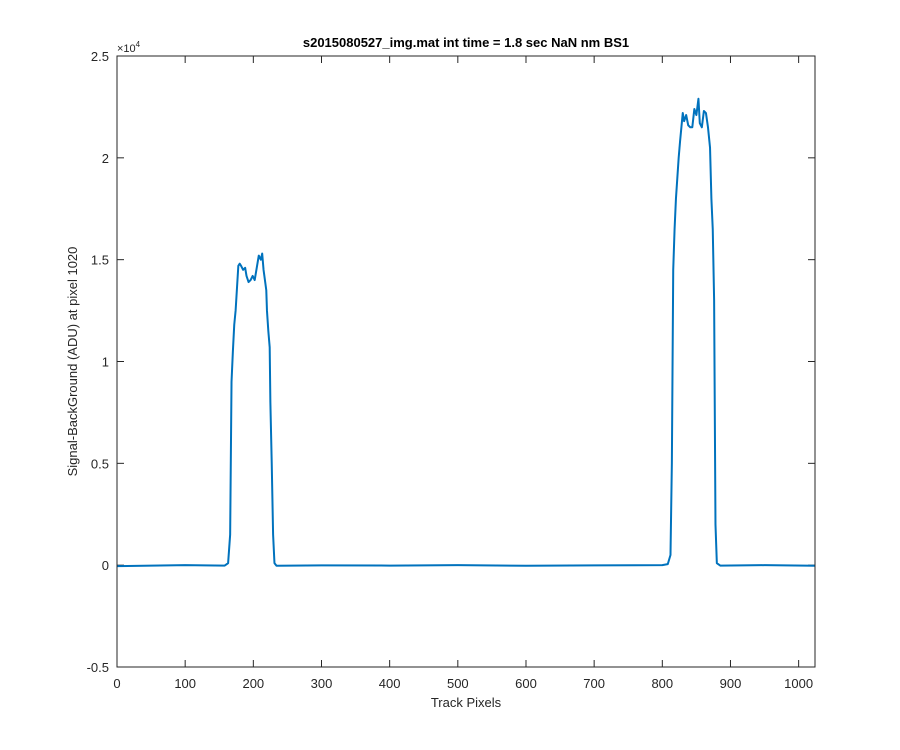  Describe the element at coordinates (129, 47) in the screenshot. I see `y-axis-exponent: ×10⁴` at that location.